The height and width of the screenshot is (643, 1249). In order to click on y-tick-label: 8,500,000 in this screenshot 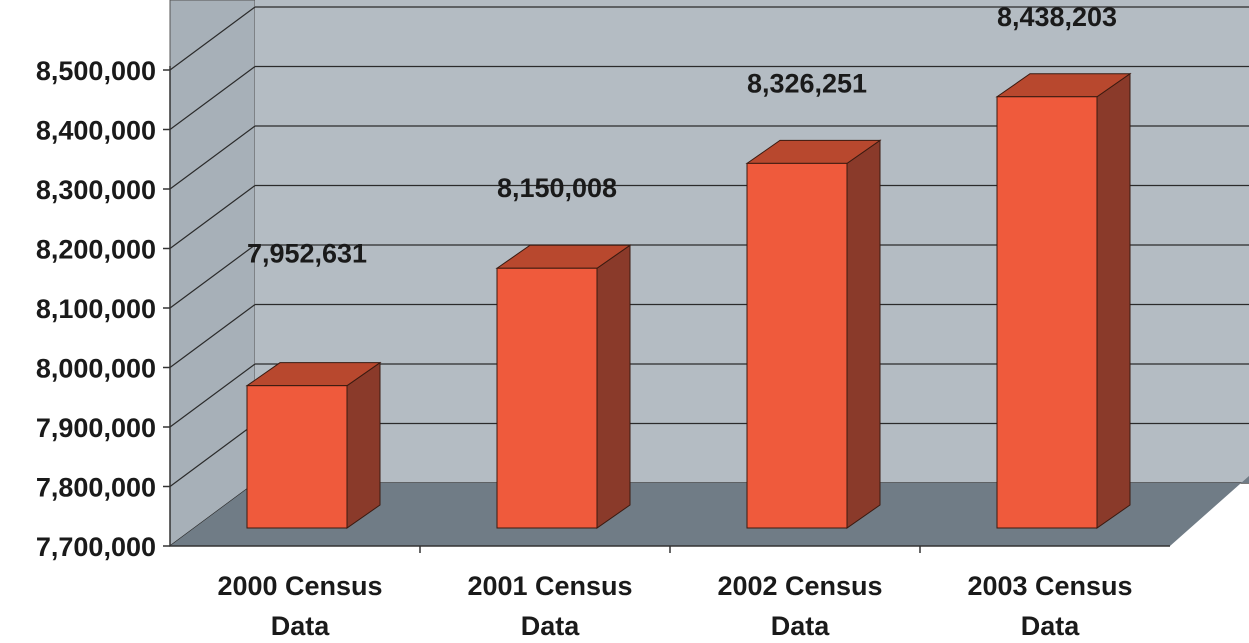, I will do `click(96, 71)`.